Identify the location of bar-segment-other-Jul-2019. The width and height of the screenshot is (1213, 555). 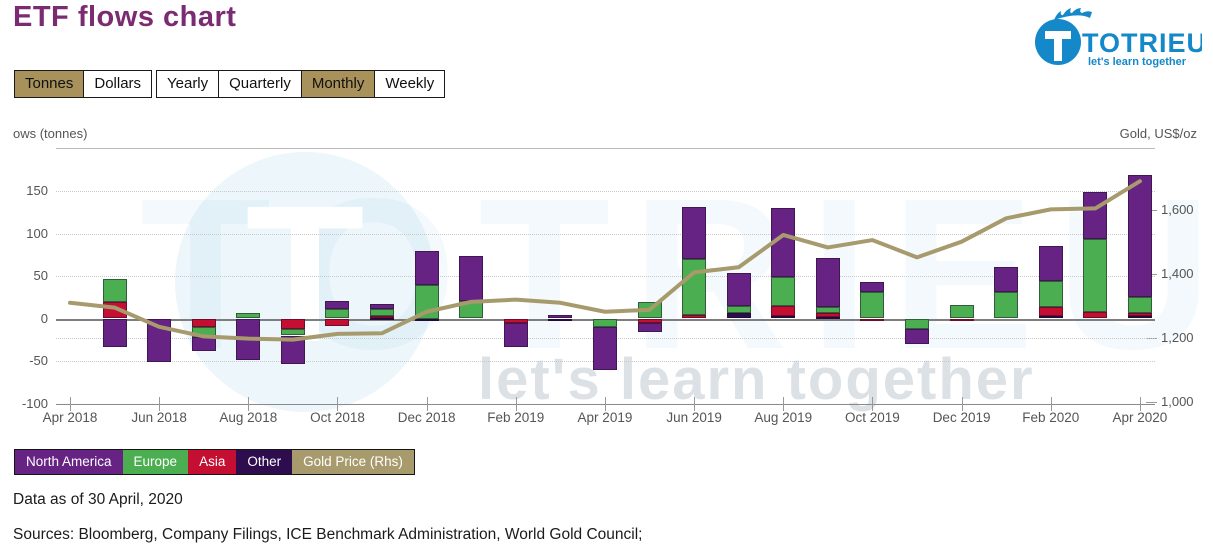
(738, 316).